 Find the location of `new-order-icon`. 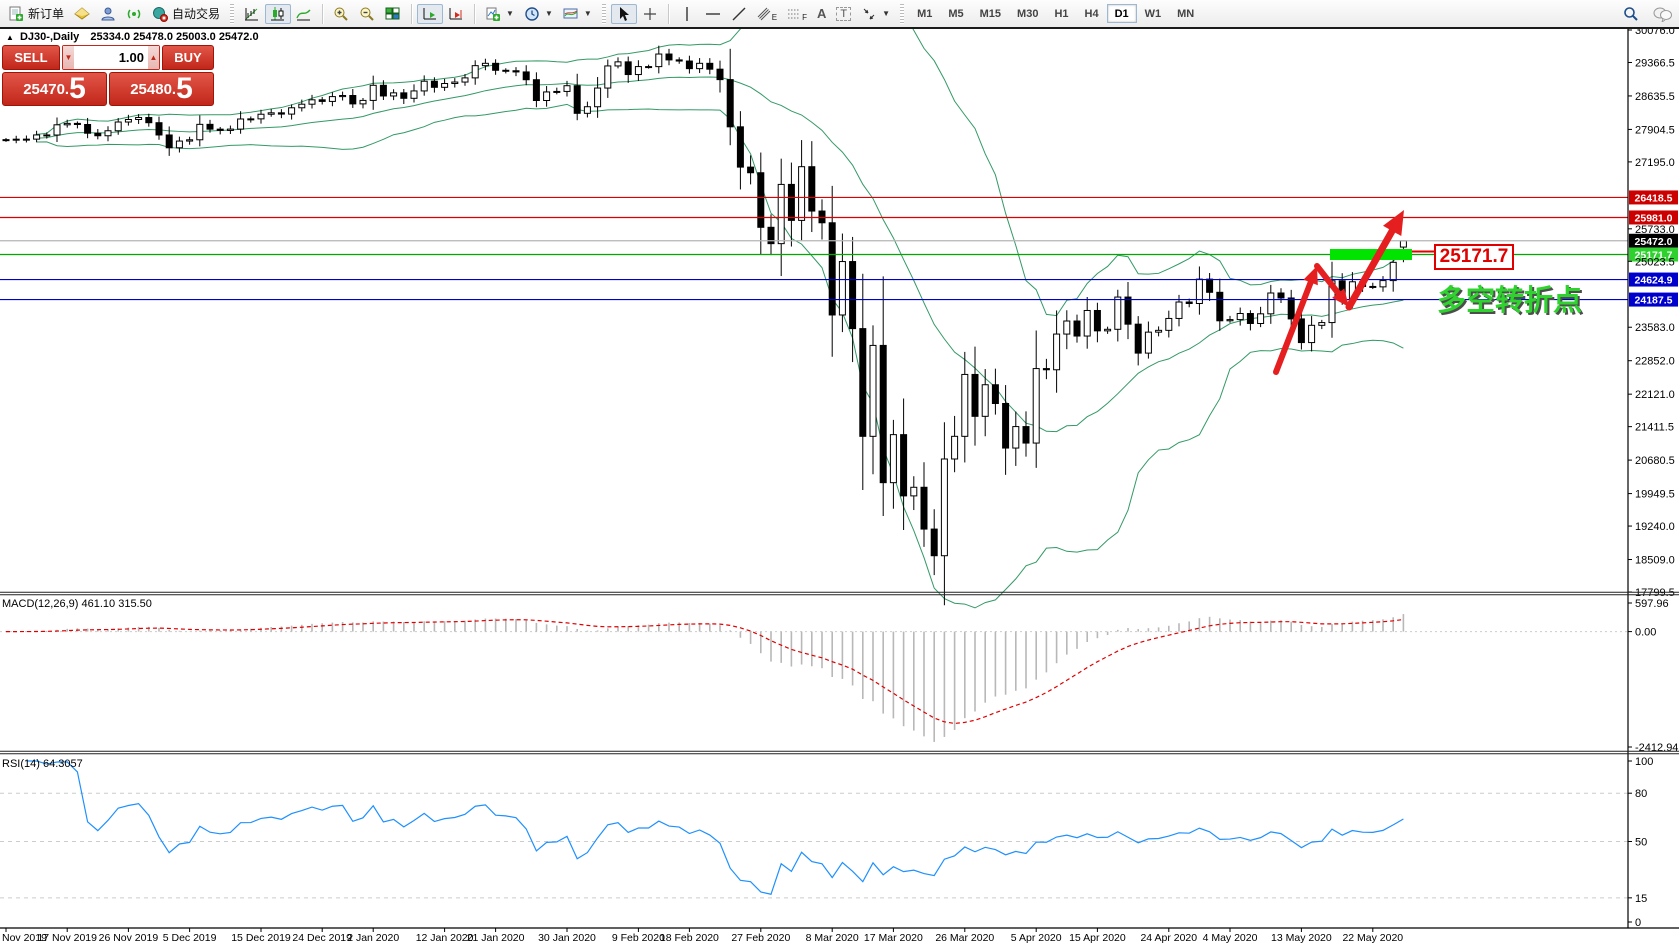

new-order-icon is located at coordinates (16, 13).